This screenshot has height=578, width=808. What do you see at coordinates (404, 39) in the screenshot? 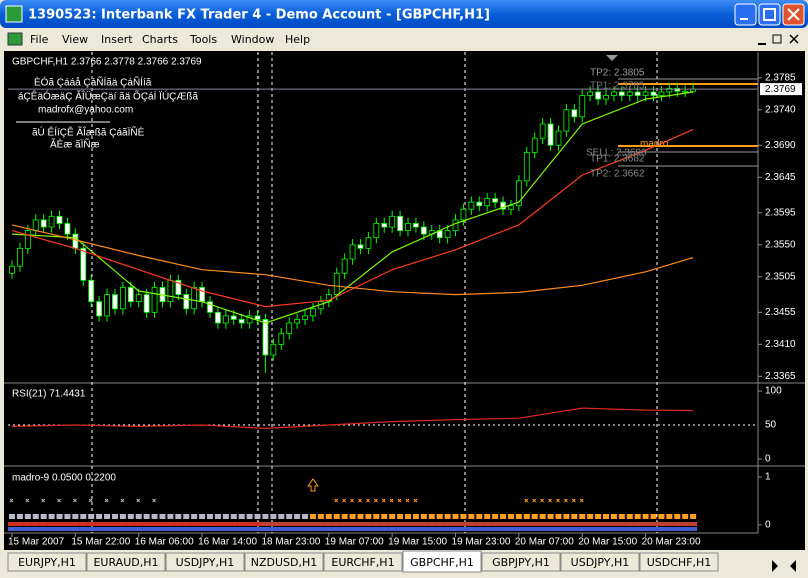
I see `menu-bar` at bounding box center [404, 39].